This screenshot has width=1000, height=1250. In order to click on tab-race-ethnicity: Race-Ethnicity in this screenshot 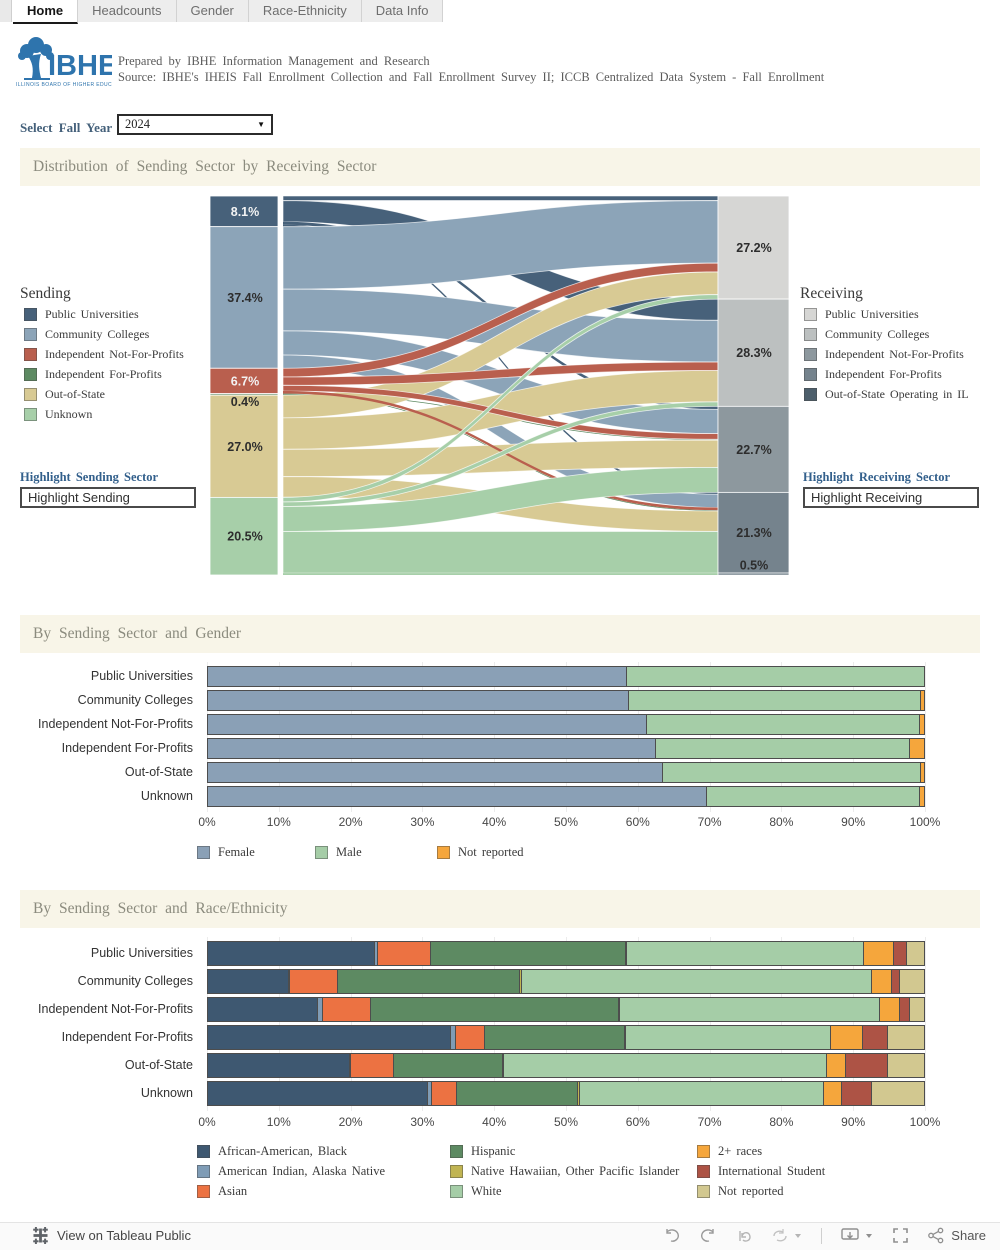, I will do `click(305, 11)`.